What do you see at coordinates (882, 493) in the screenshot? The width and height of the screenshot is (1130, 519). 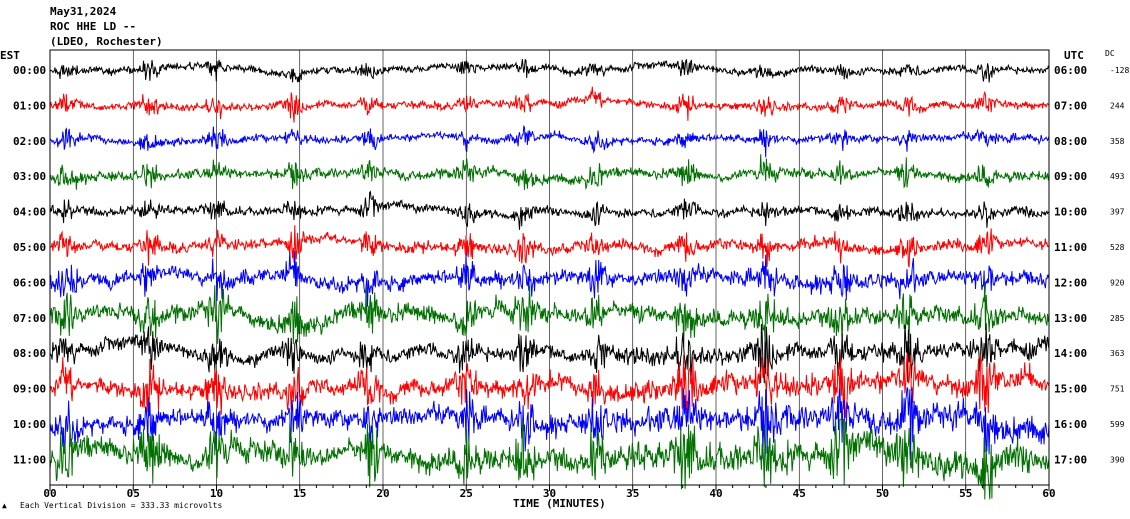 I see `x-tick-label: 50` at bounding box center [882, 493].